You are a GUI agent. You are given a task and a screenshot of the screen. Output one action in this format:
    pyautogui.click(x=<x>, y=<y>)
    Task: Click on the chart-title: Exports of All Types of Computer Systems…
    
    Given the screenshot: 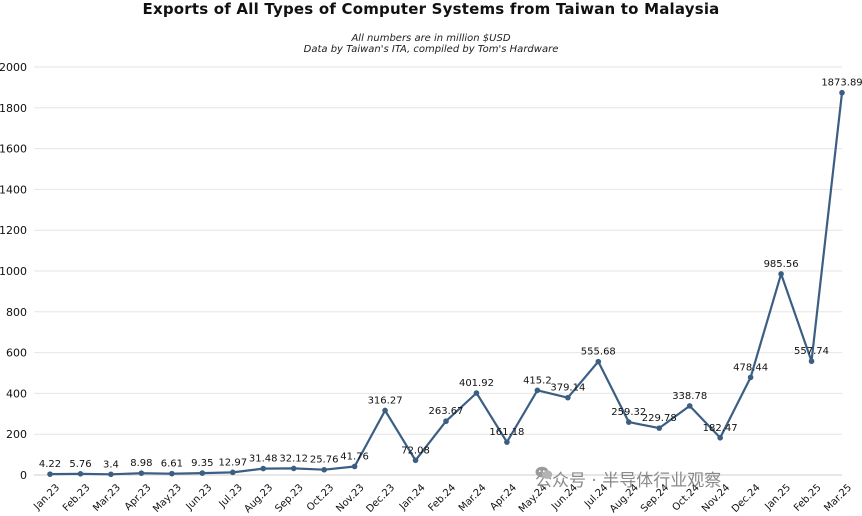 What is the action you would take?
    pyautogui.click(x=431, y=9)
    